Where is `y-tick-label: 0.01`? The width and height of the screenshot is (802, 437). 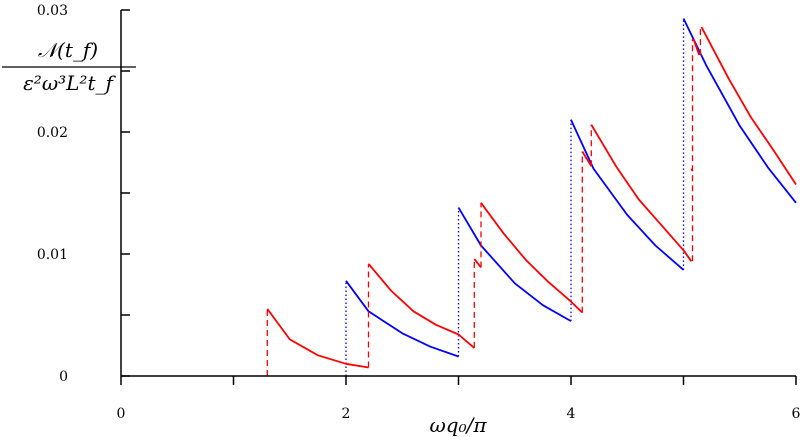 y-tick-label: 0.01 is located at coordinates (52, 255).